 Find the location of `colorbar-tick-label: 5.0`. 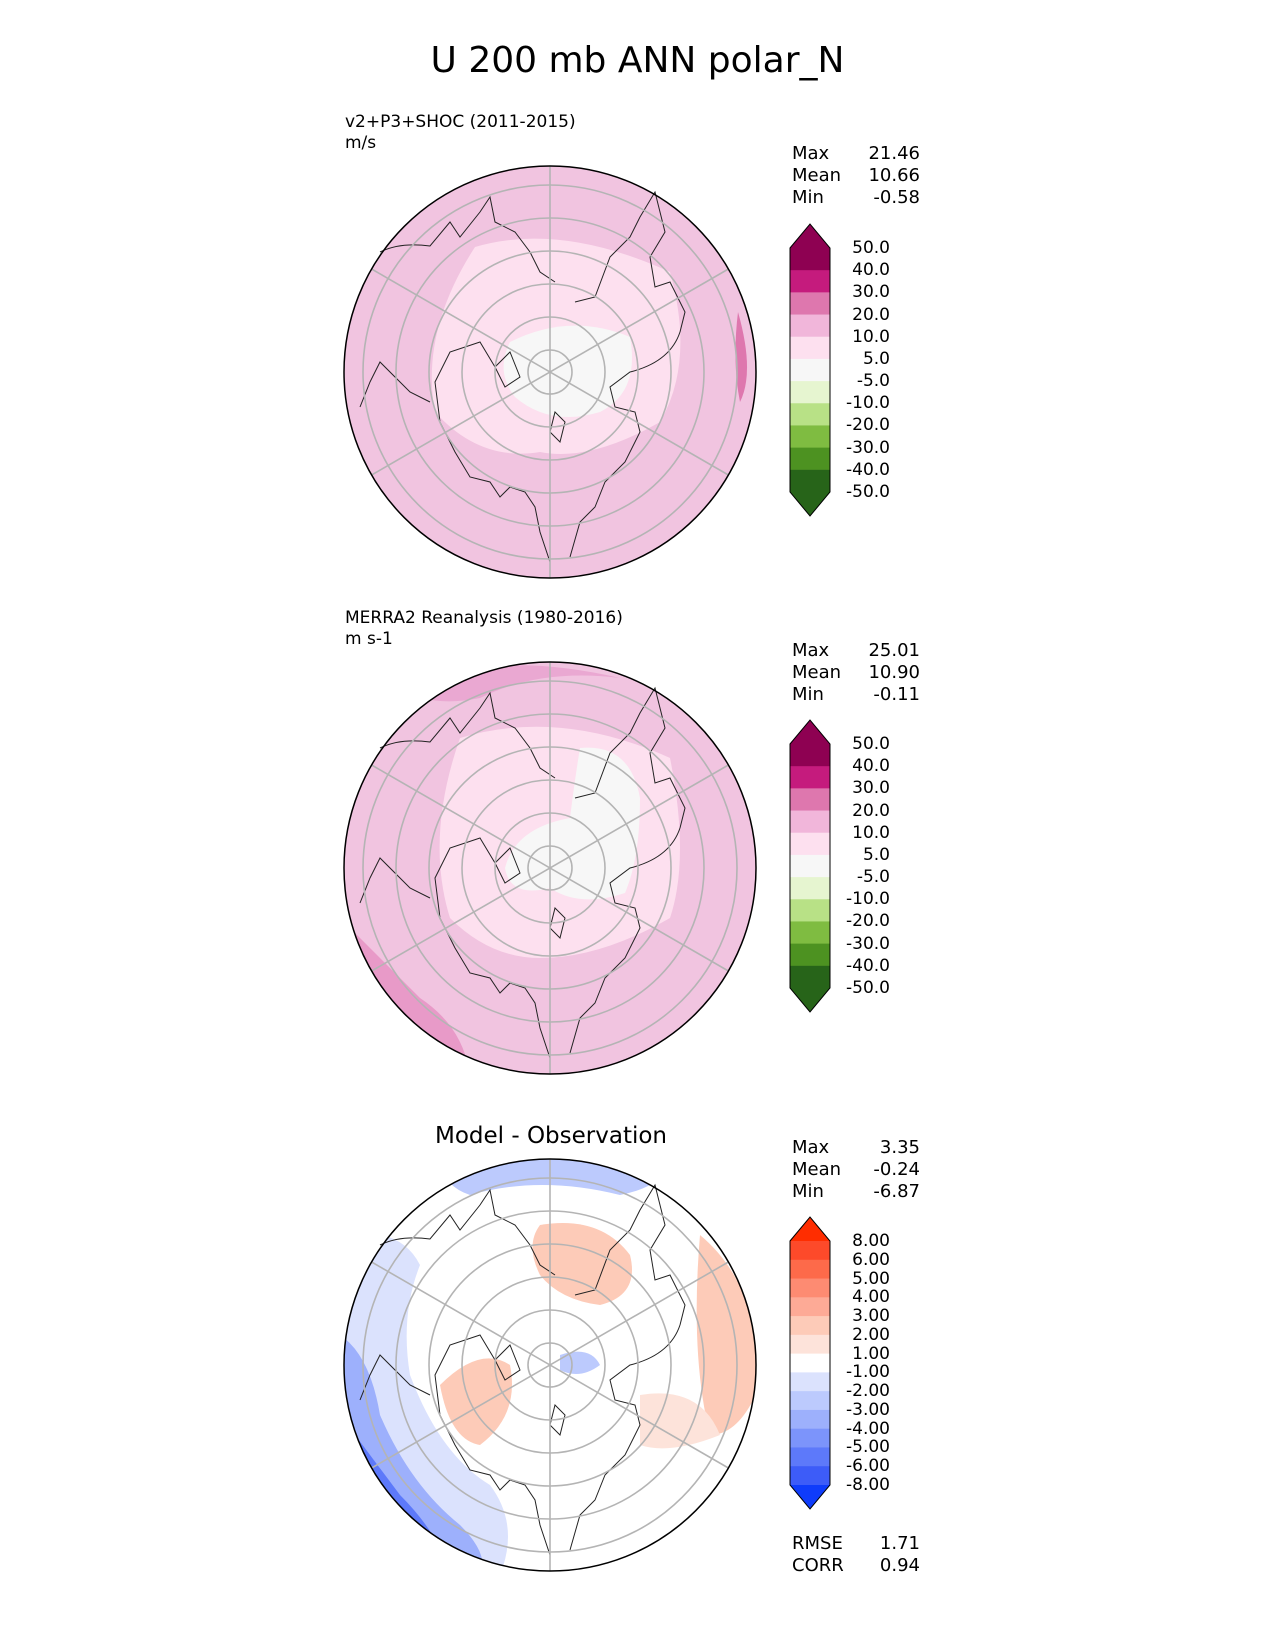

colorbar-tick-label: 5.0 is located at coordinates (876, 854).